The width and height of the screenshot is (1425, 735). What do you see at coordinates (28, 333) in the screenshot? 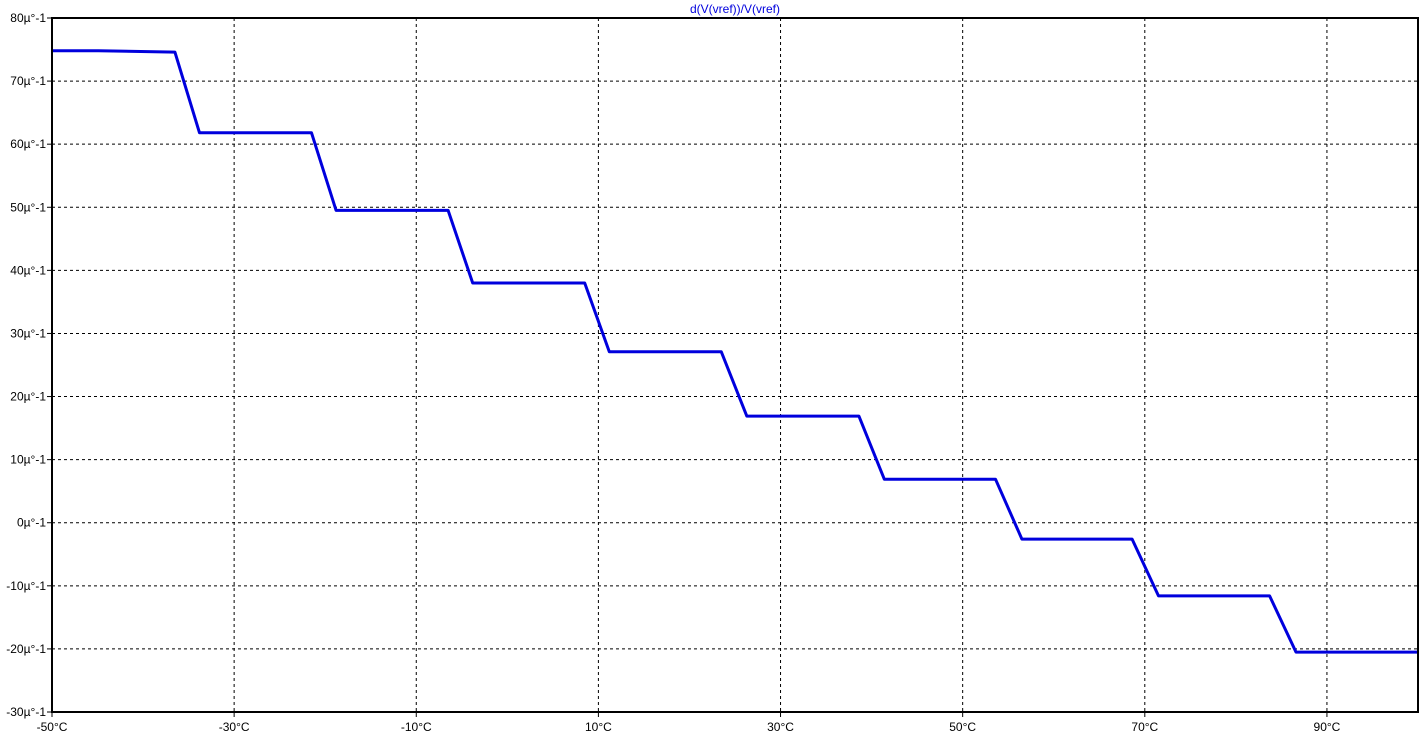
I see `y-tick-label: 30µ°-1` at bounding box center [28, 333].